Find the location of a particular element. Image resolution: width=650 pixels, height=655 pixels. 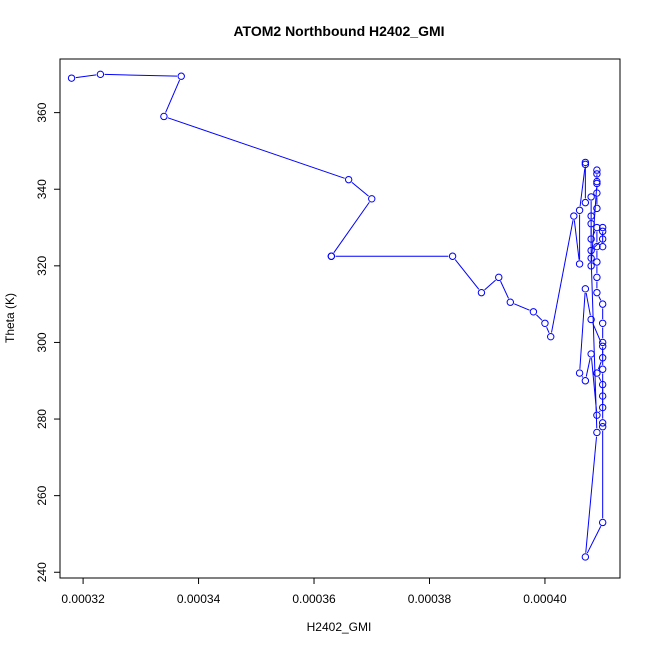

y-axis: 240 260 280 300 320 340 360 is located at coordinates (47, 342).